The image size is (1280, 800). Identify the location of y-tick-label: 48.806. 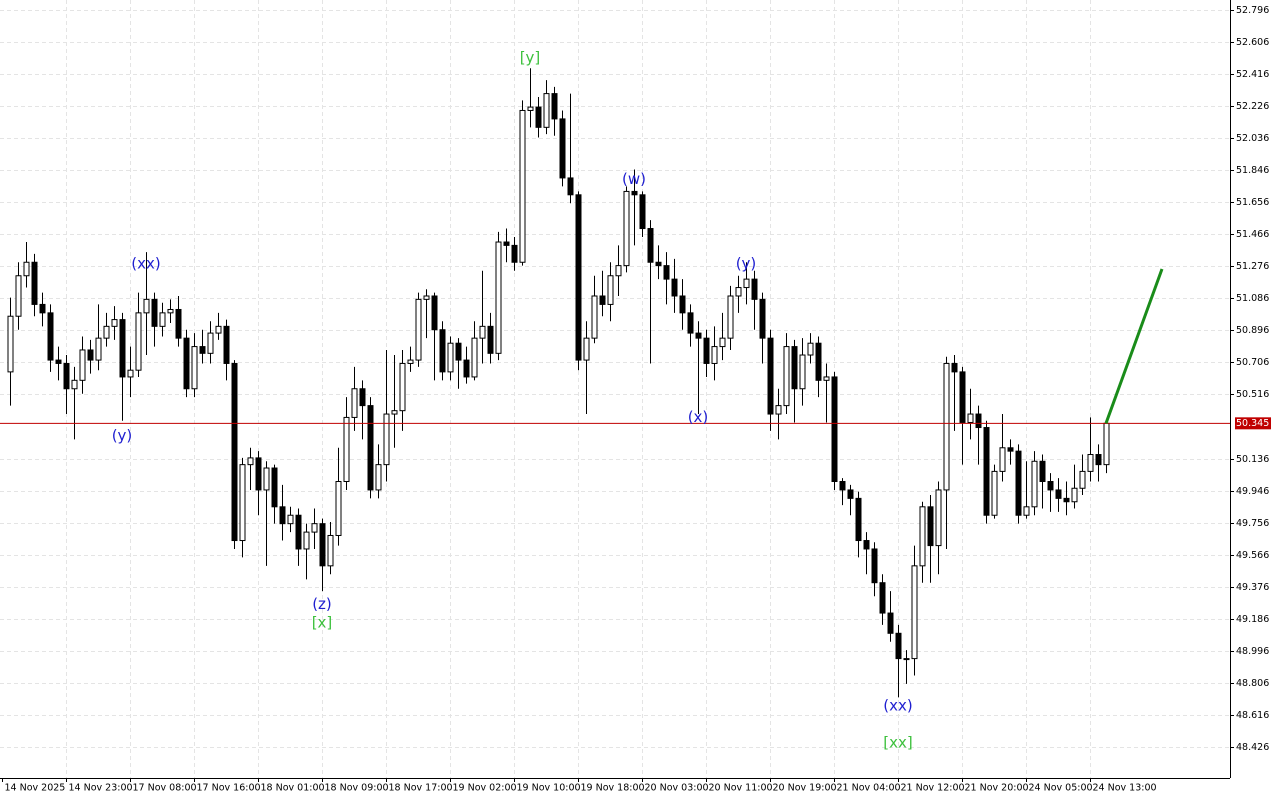
(1252, 683).